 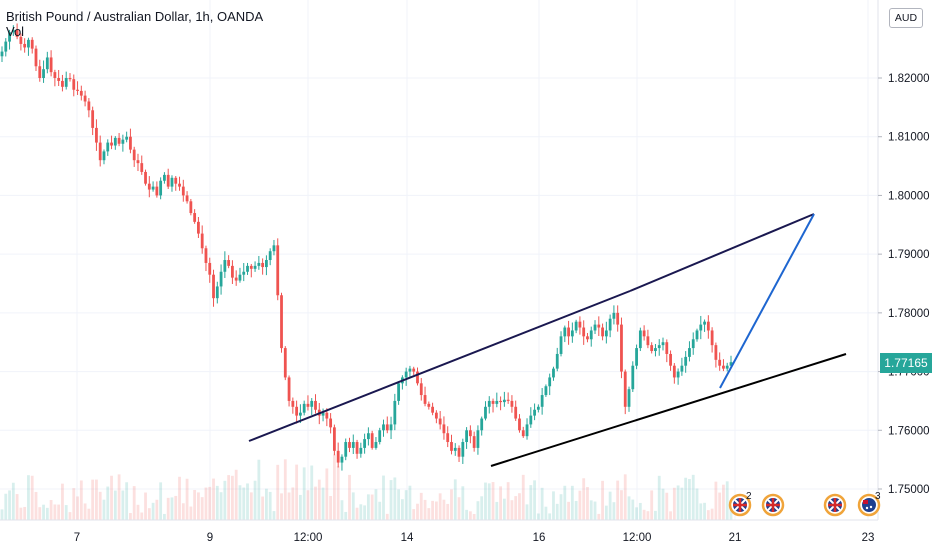 I want to click on volume-label: Vol, so click(x=15, y=31).